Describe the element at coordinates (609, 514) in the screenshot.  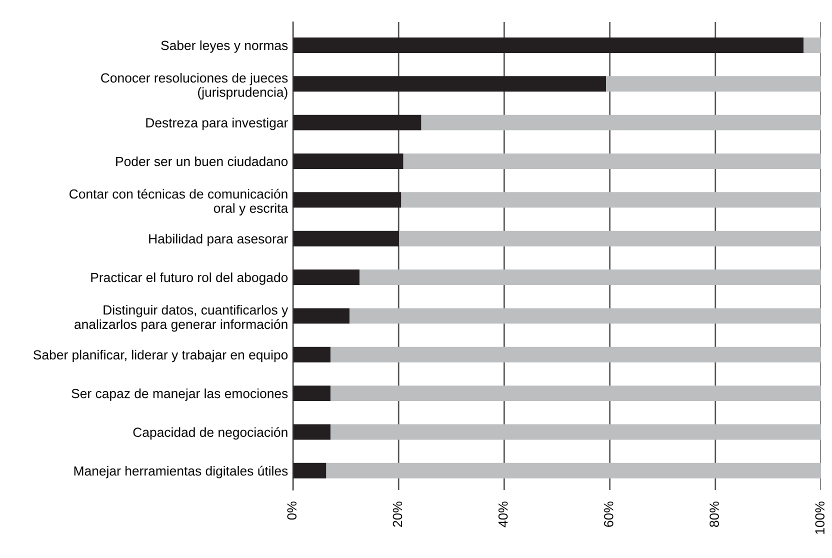
I see `x-tick-label: 60%` at that location.